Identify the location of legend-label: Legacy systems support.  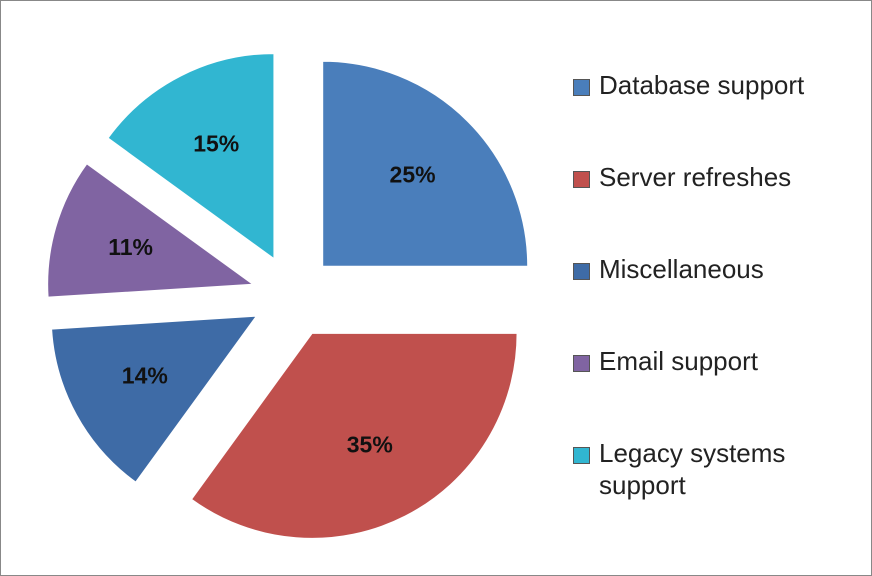
(692, 469).